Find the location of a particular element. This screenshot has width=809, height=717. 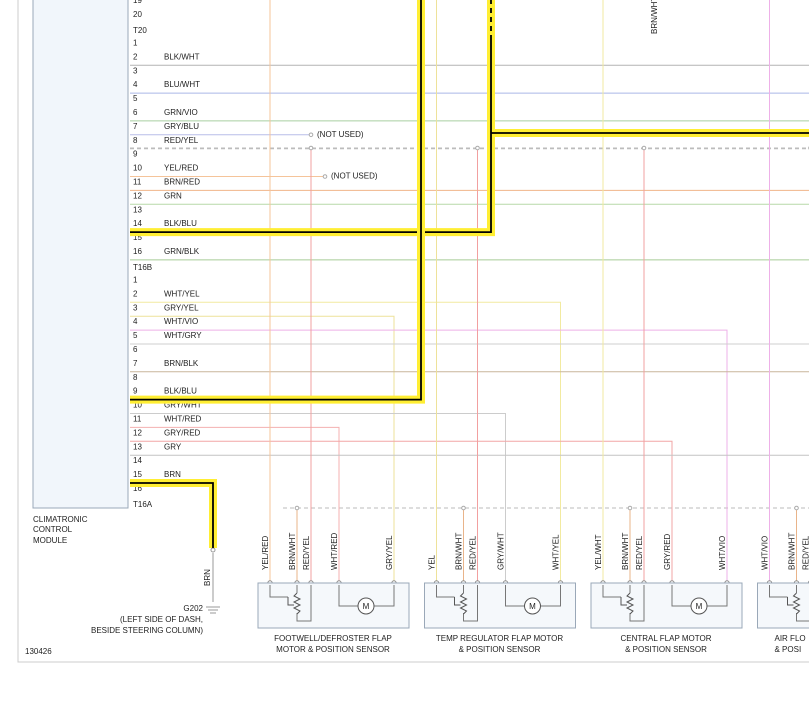

pin-number: 12 is located at coordinates (137, 195).